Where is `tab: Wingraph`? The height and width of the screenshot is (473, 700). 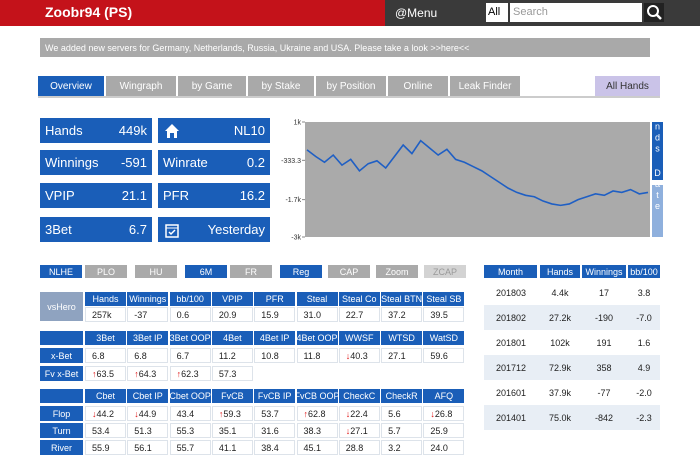
tab: Wingraph is located at coordinates (141, 86).